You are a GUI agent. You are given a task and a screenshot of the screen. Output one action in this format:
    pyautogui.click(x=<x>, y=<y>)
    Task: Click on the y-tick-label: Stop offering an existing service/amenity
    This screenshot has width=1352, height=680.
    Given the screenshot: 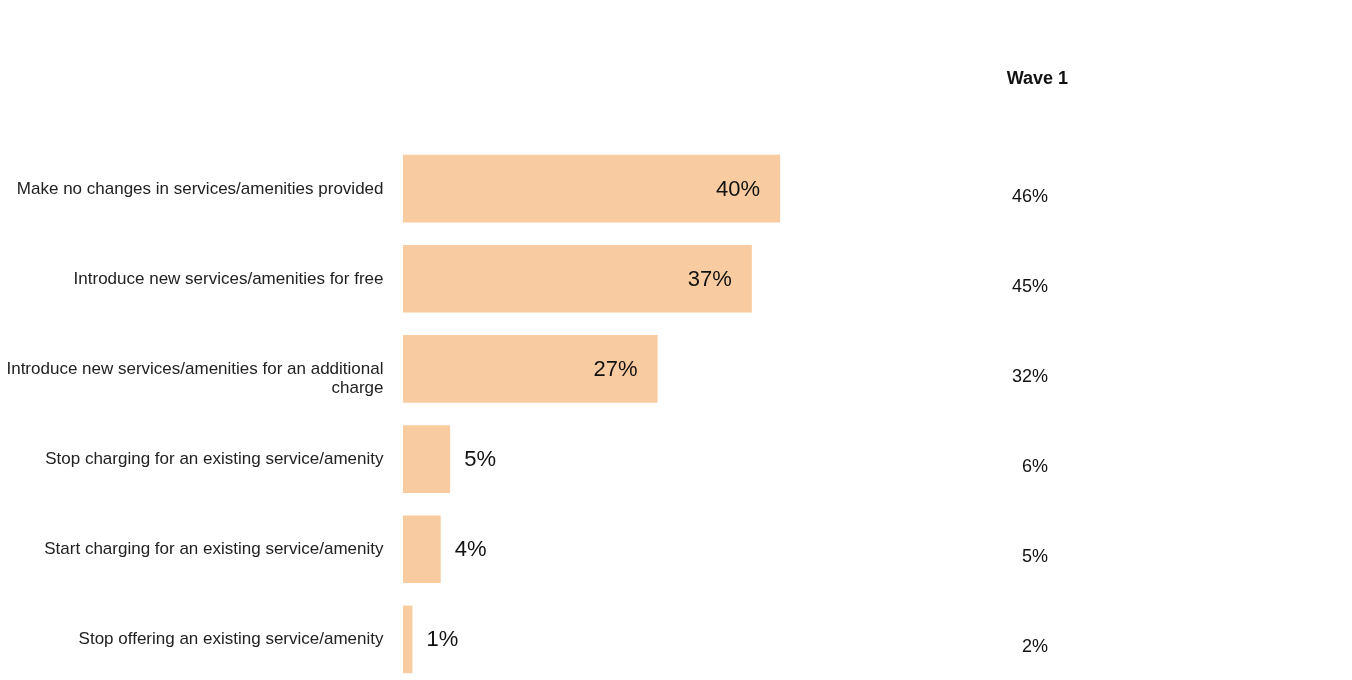 What is the action you would take?
    pyautogui.click(x=231, y=639)
    